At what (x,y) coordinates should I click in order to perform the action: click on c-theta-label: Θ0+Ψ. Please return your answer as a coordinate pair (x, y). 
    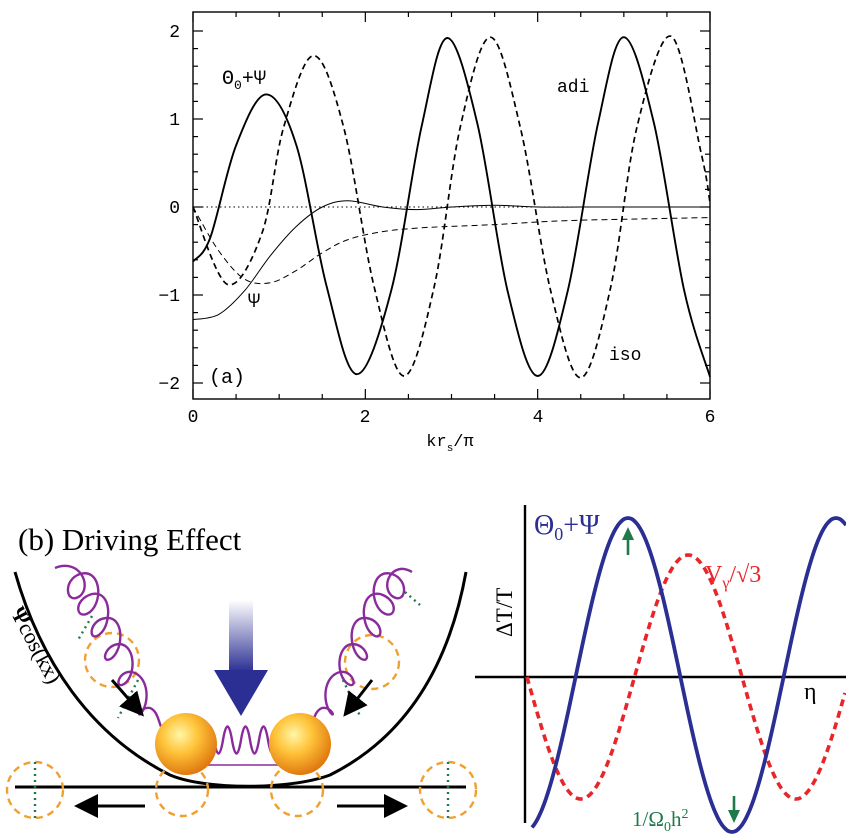
    Looking at the image, I should click on (567, 527).